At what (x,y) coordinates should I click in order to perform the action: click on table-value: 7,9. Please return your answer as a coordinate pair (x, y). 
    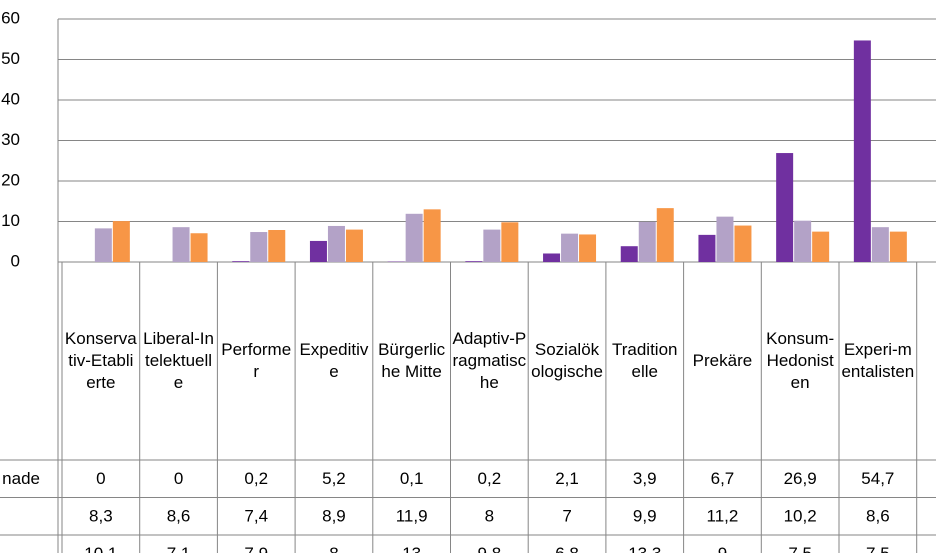
    Looking at the image, I should click on (256, 548).